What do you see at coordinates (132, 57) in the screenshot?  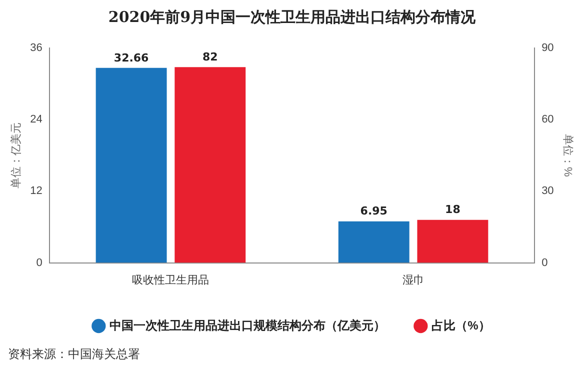 I see `data-label: 32.66` at bounding box center [132, 57].